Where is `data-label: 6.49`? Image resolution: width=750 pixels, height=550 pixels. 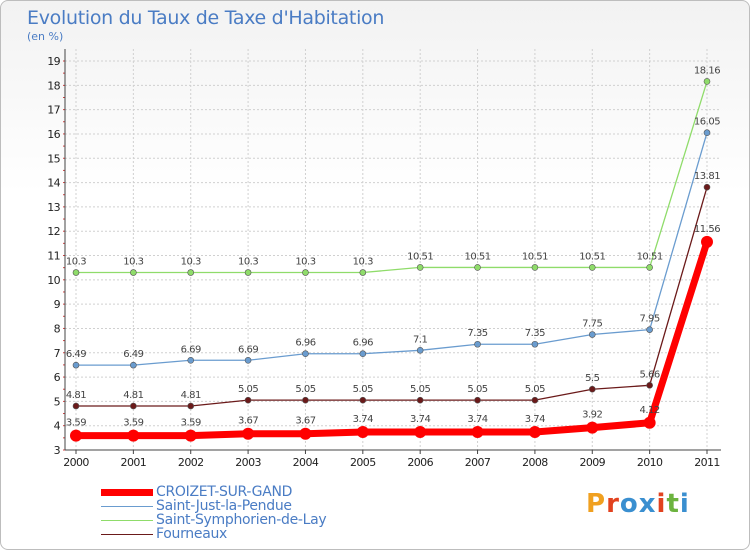
data-label: 6.49 is located at coordinates (133, 354).